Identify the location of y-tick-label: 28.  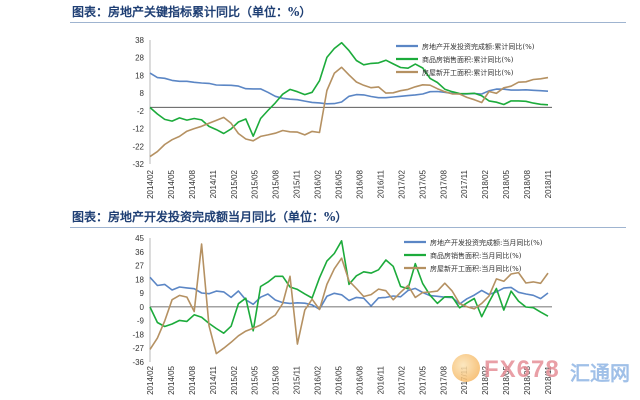
(139, 58).